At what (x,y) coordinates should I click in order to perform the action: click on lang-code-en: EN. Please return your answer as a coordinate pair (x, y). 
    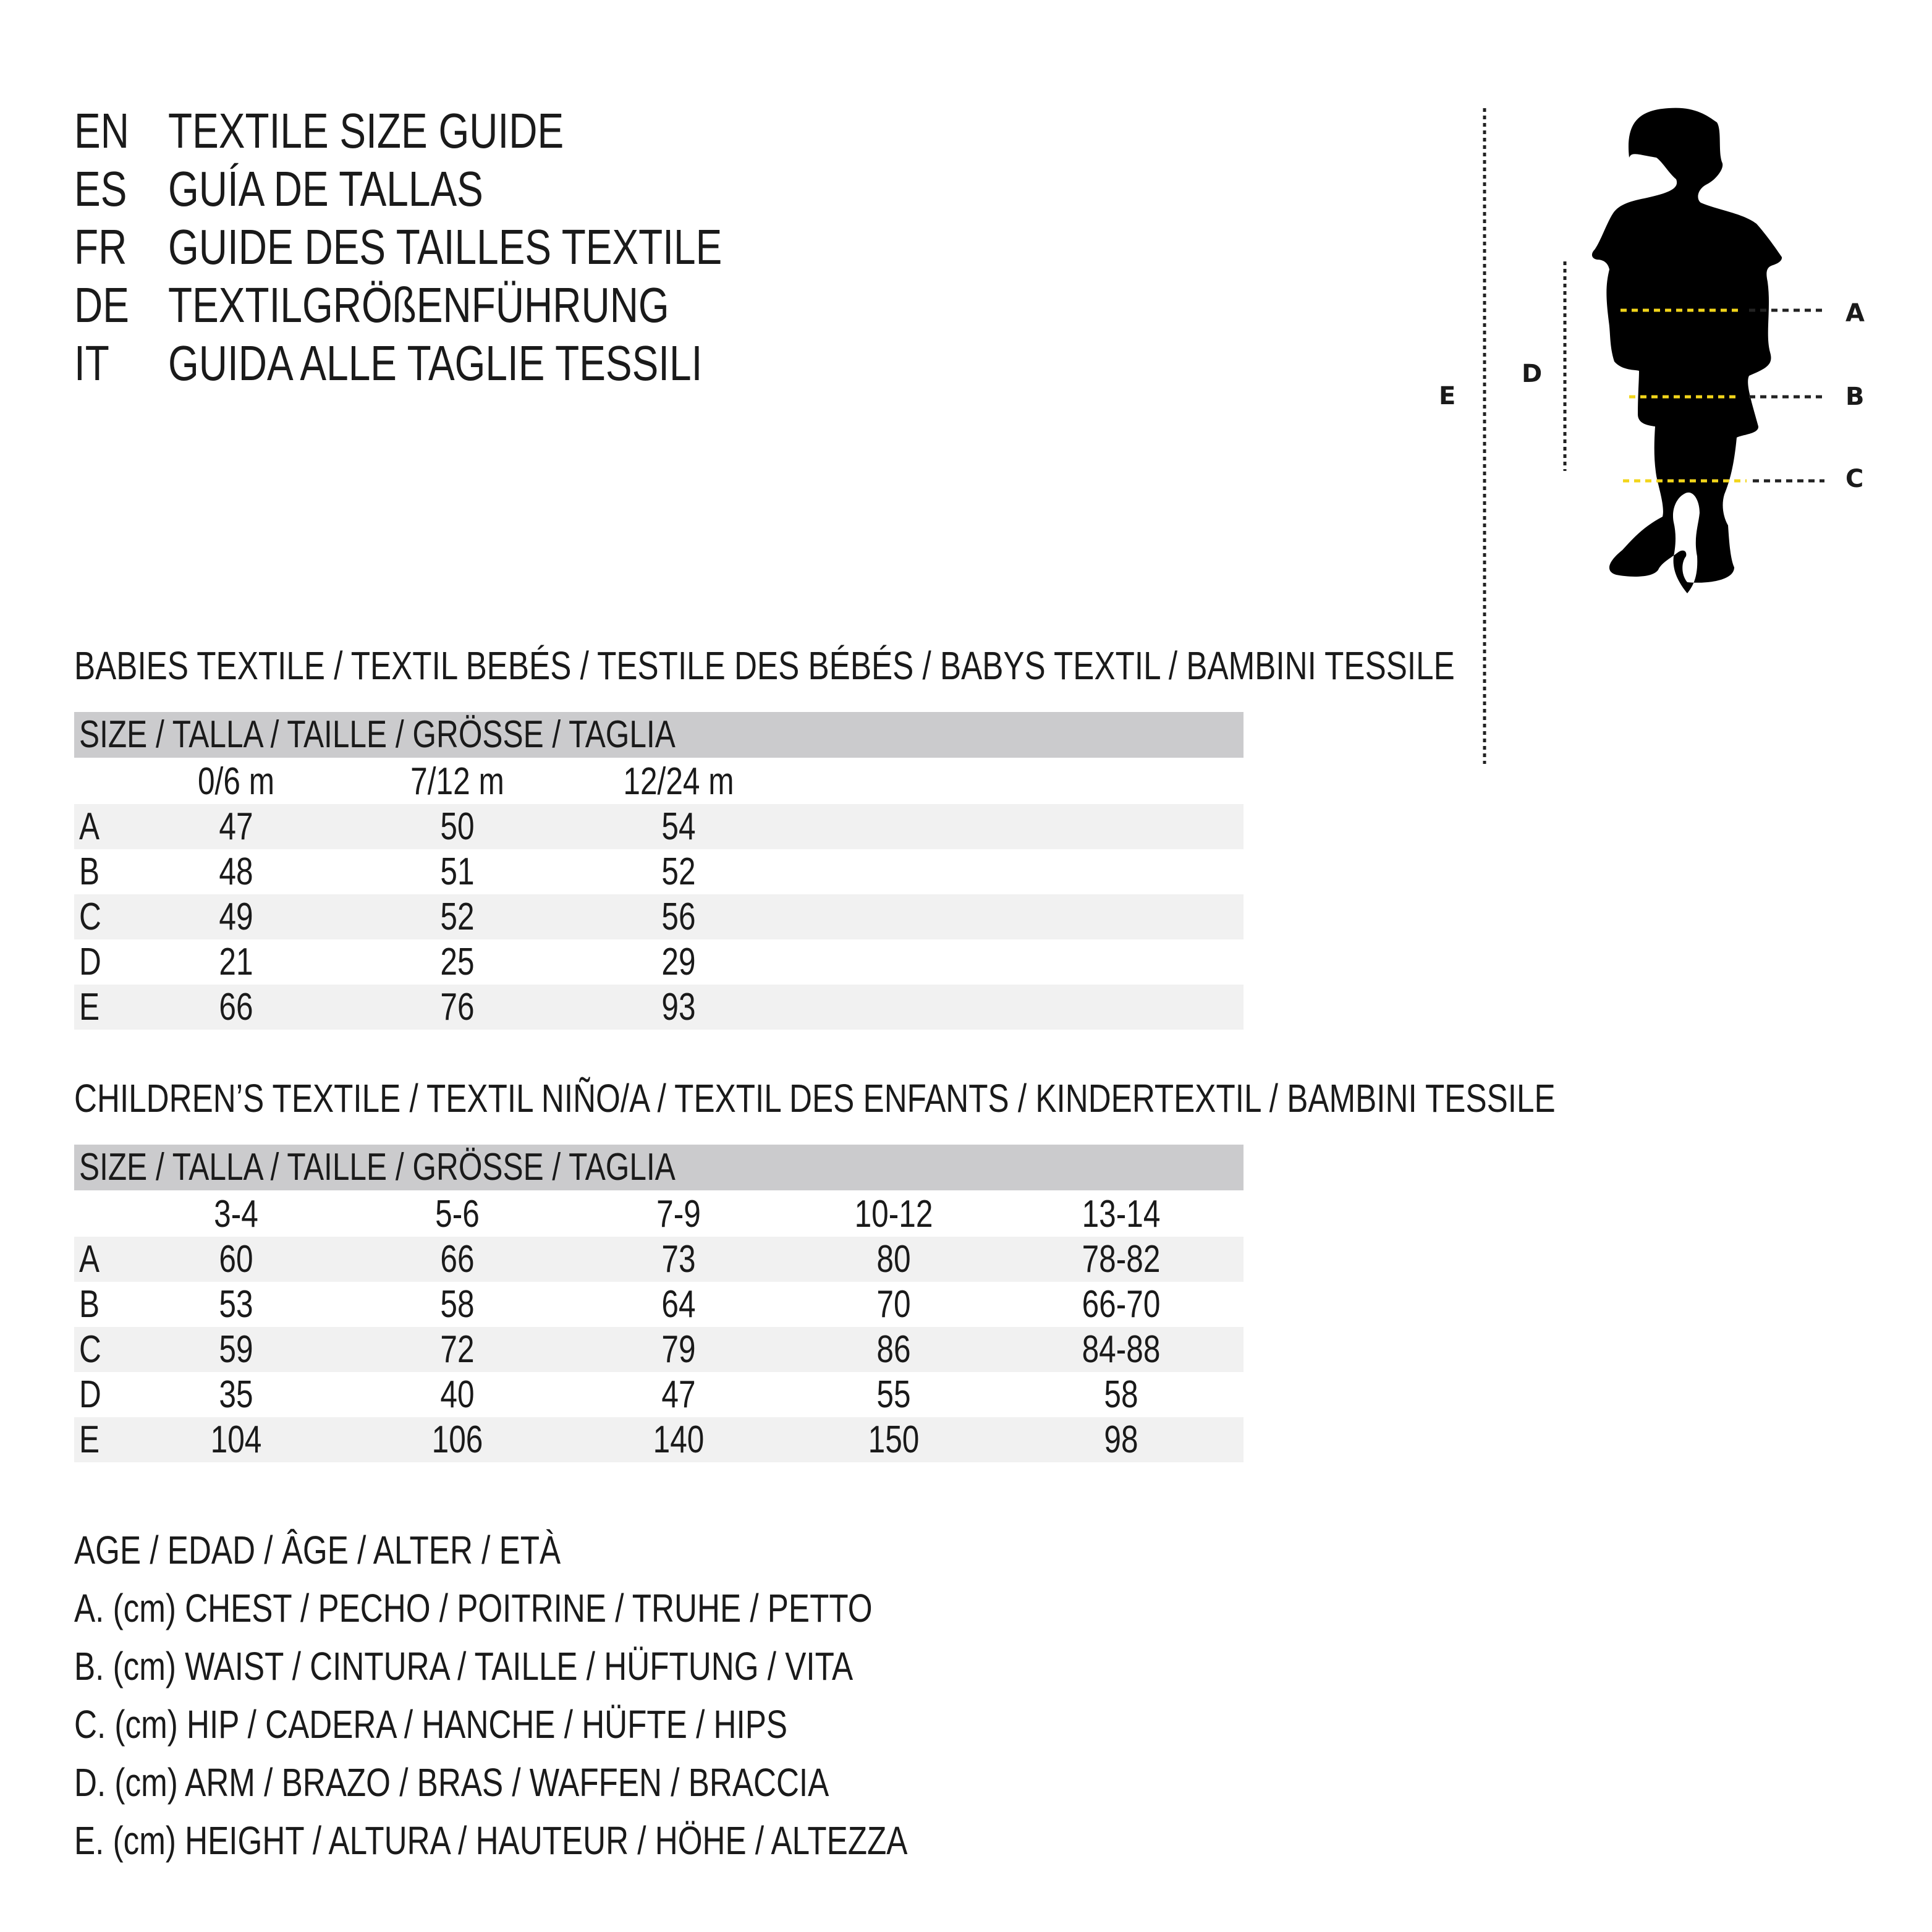
    Looking at the image, I should click on (101, 130).